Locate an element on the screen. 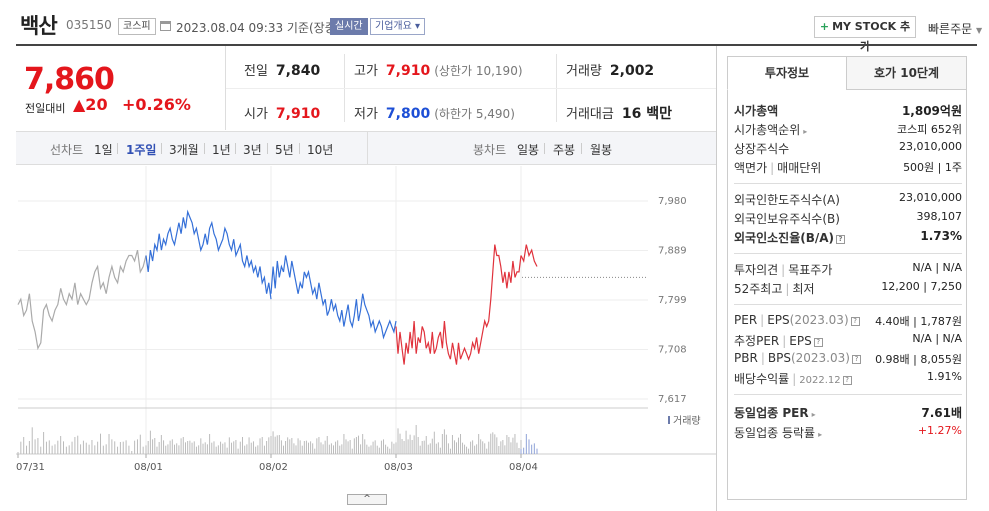  candle-daily: 일봉 is located at coordinates (528, 150).